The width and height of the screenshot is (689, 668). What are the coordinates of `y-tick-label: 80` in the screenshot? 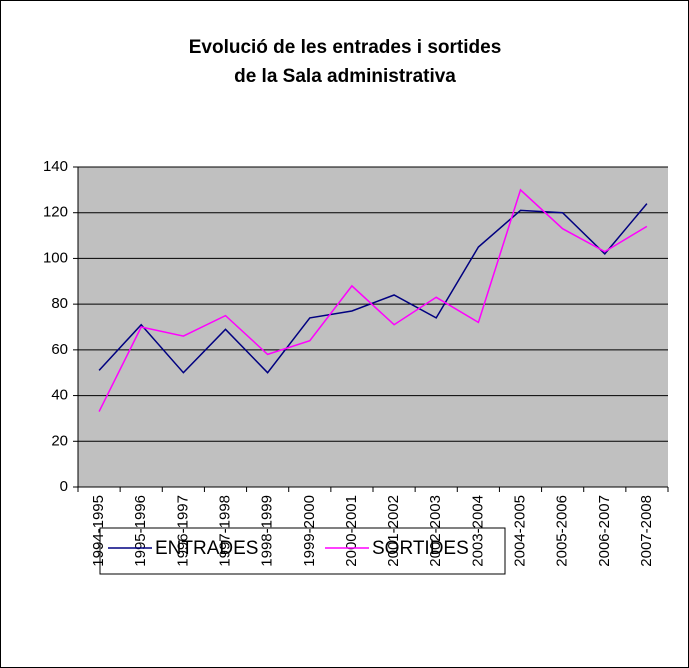 It's located at (59, 303).